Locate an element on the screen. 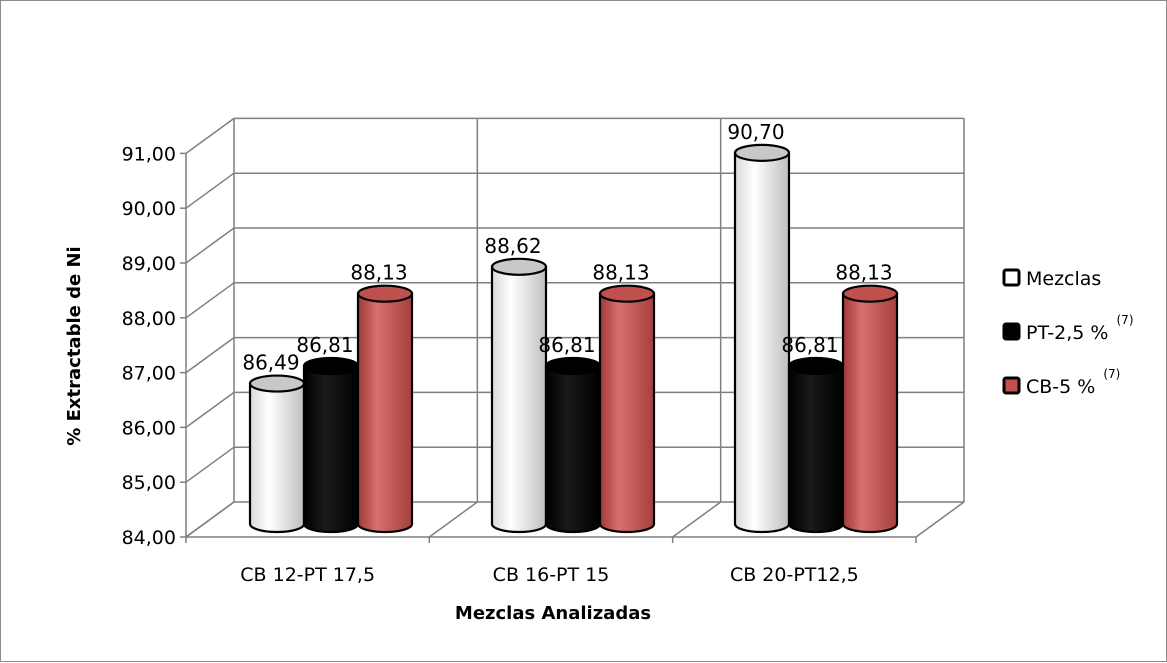 The width and height of the screenshot is (1167, 663). y-tick-label: 87,00 is located at coordinates (149, 374).